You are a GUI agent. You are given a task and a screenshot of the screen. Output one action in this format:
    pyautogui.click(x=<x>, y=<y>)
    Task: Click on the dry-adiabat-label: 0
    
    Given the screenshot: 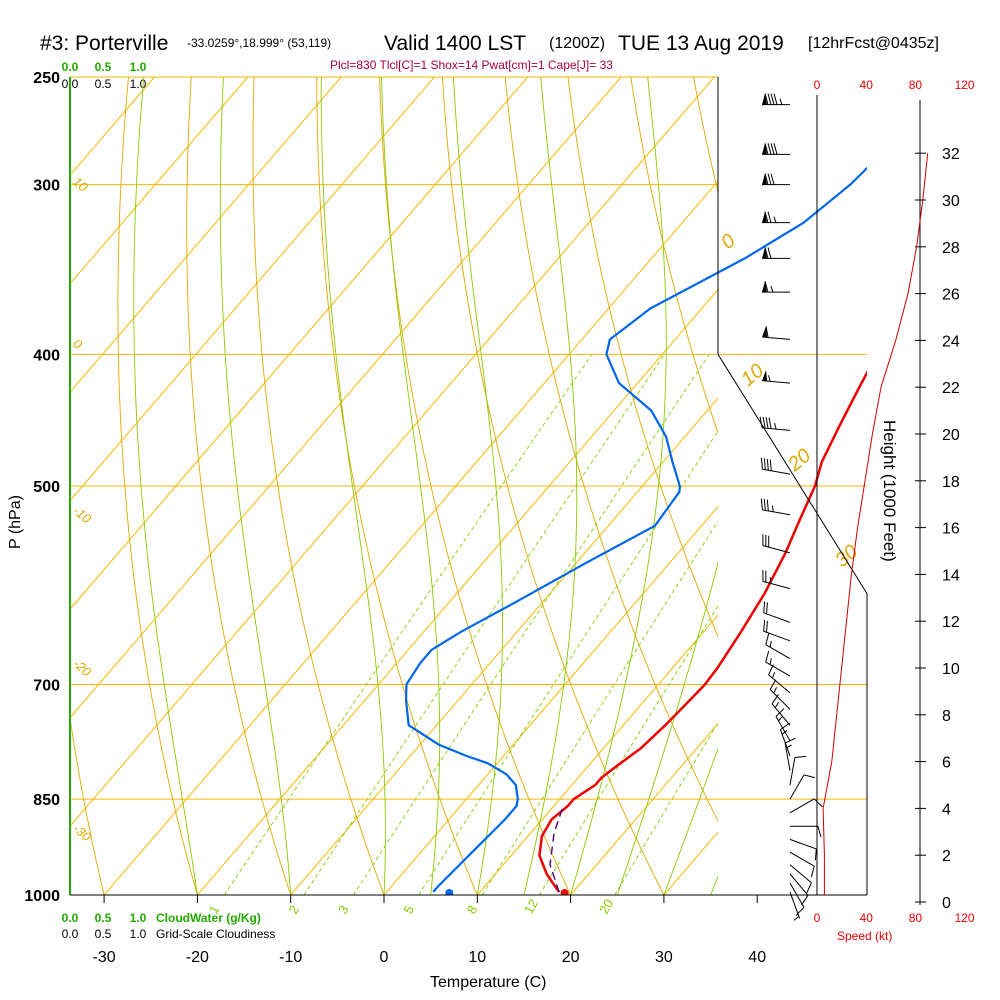 What is the action you would take?
    pyautogui.click(x=728, y=242)
    